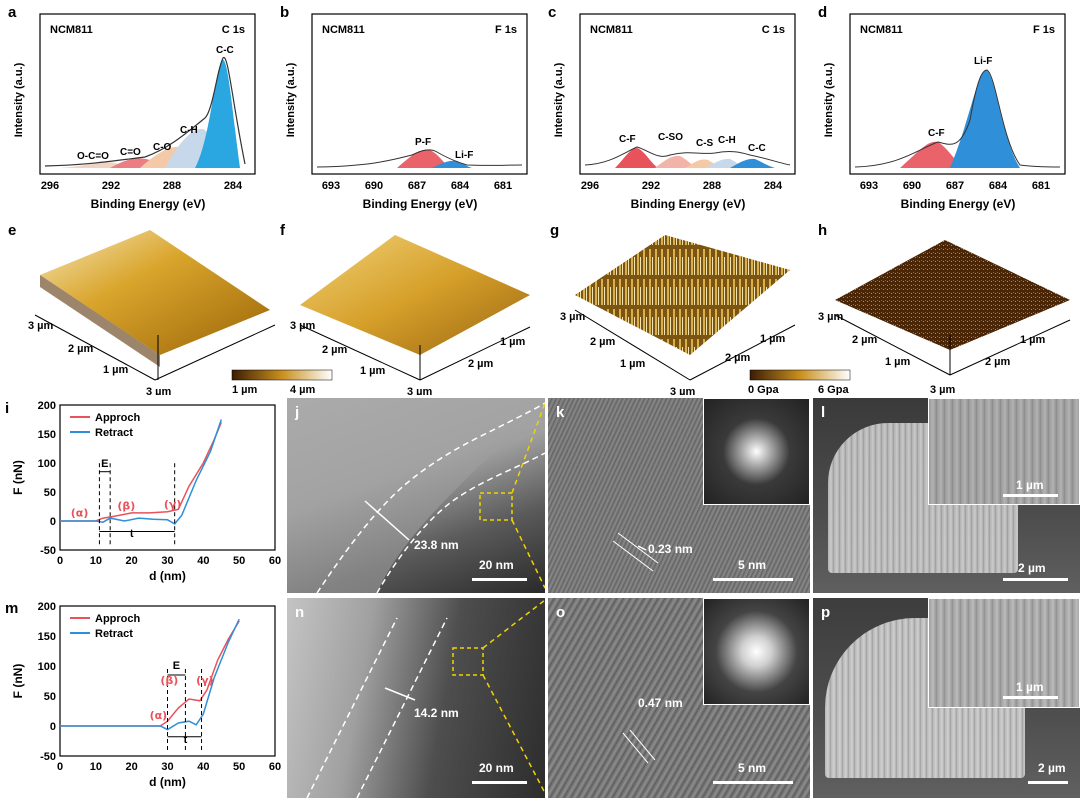  What do you see at coordinates (300, 612) in the screenshot?
I see `panel-label-n: n` at bounding box center [300, 612].